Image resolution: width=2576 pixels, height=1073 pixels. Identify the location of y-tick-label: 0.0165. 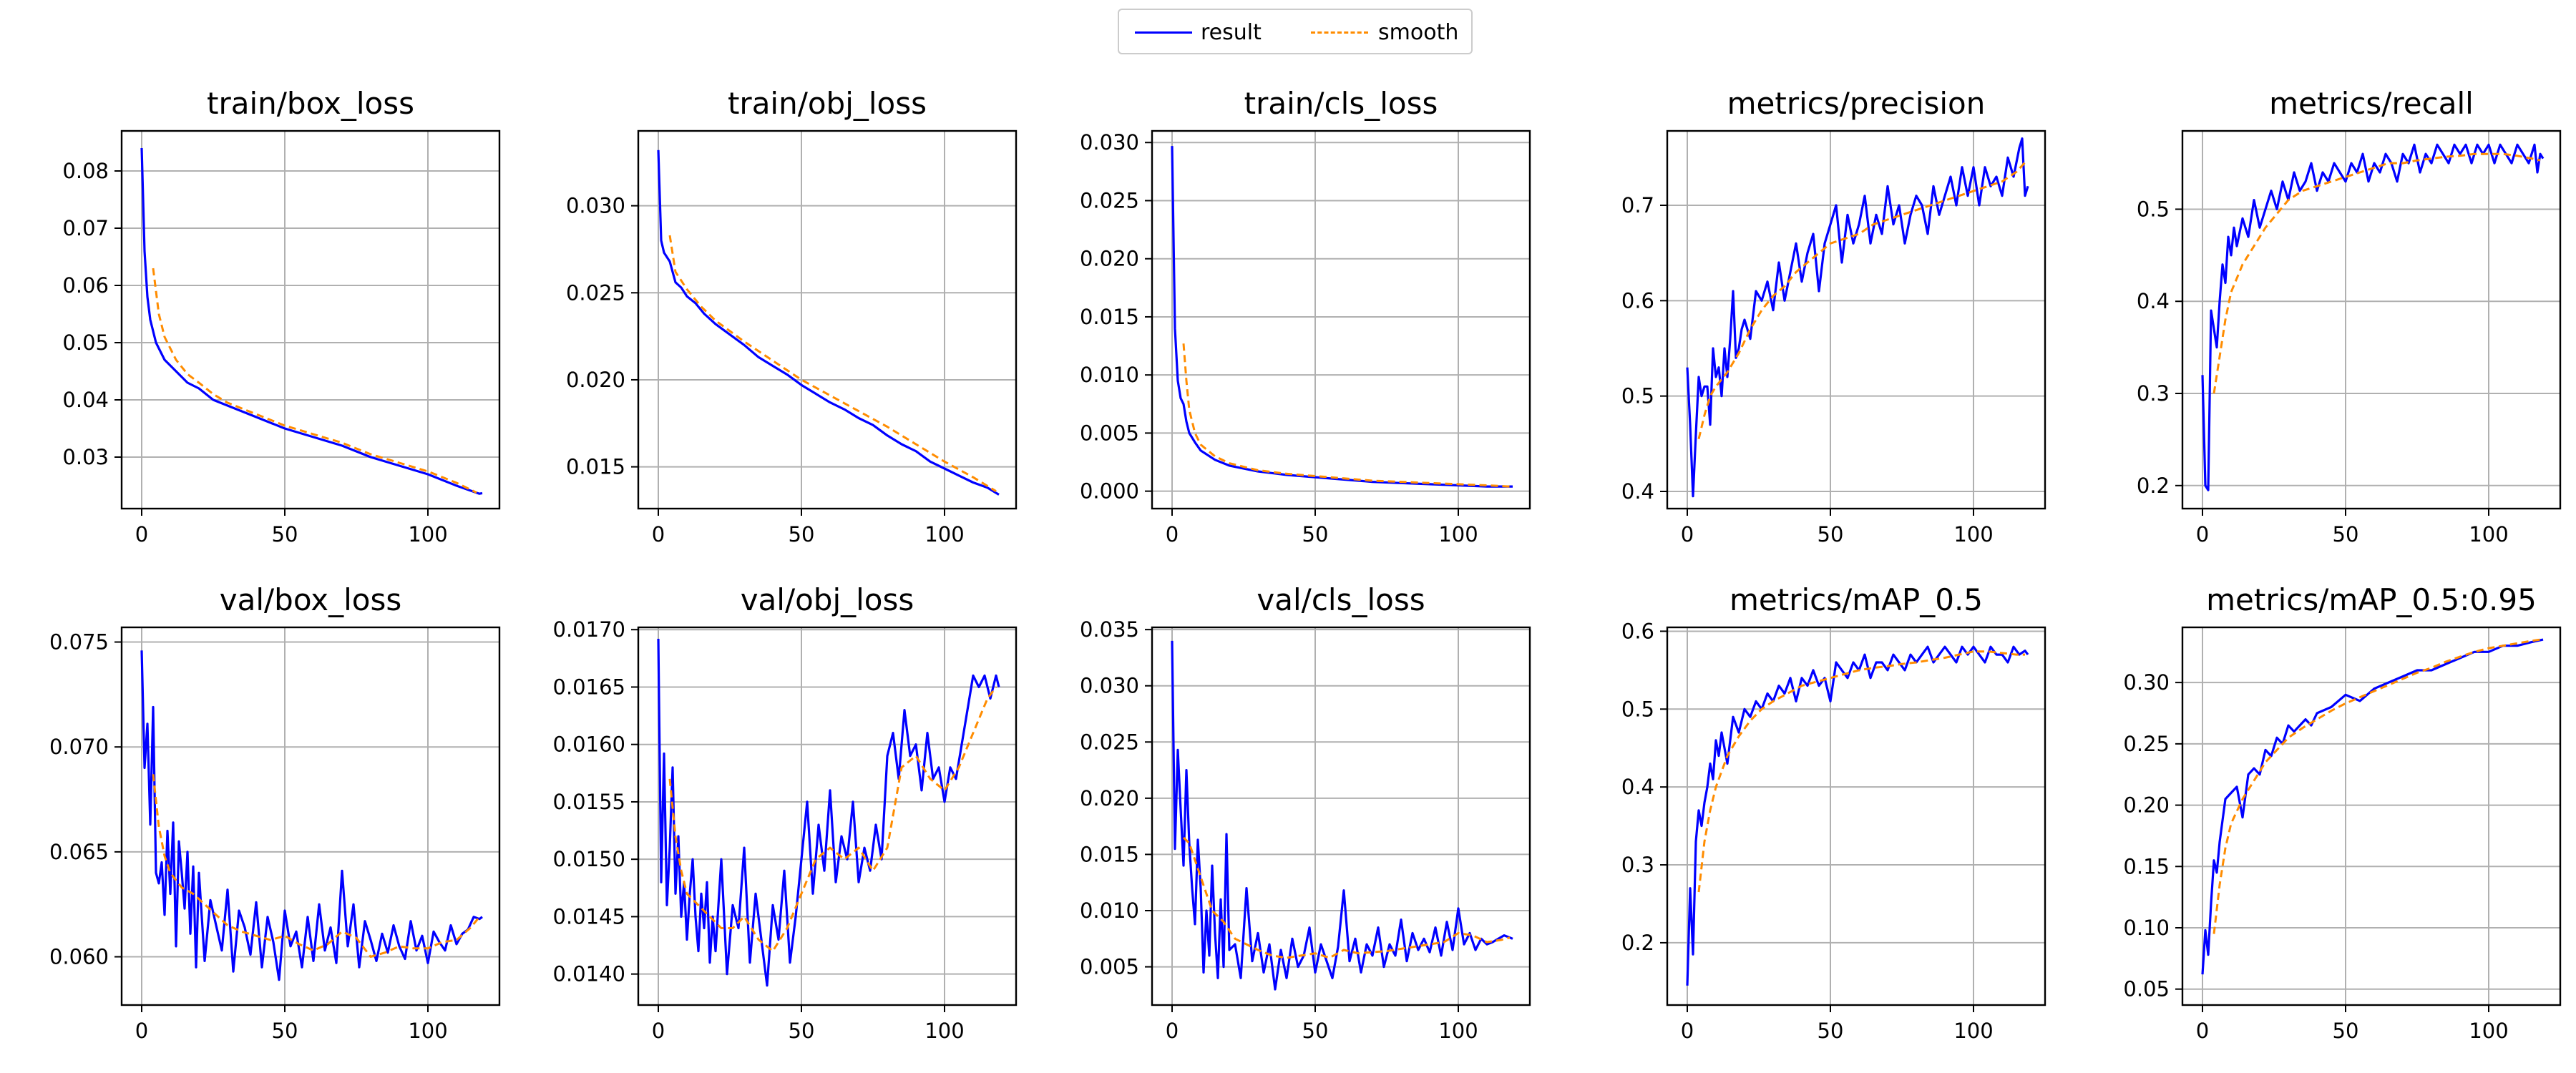
(589, 687).